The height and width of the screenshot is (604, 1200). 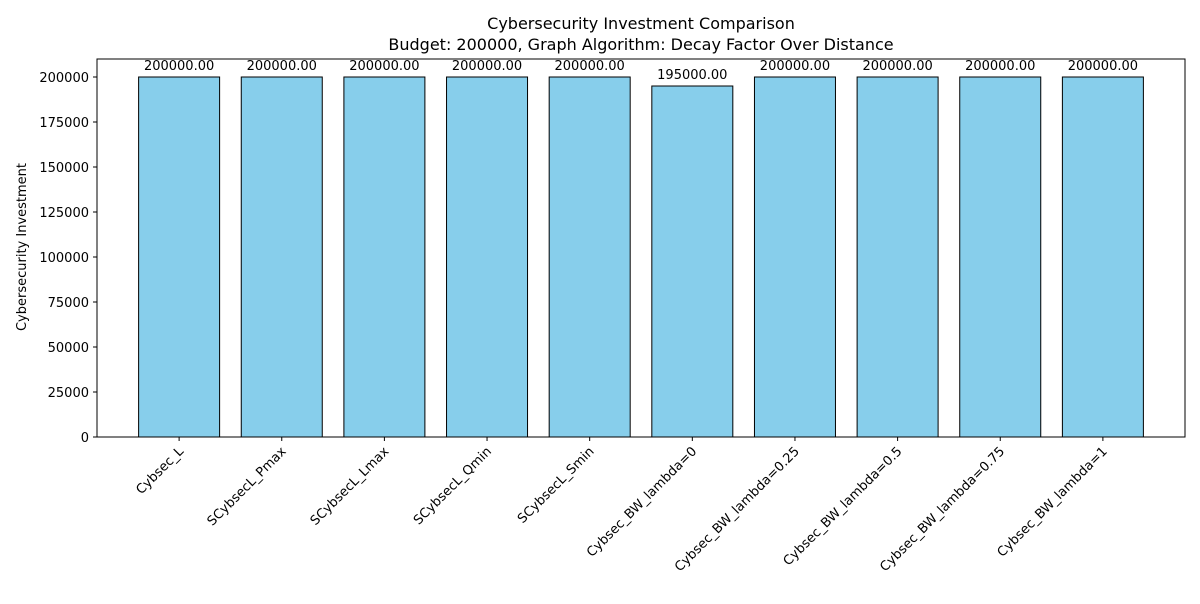 I want to click on x-tick-label-8: Cybsec_BW_lambda=0.75, so click(x=942, y=509).